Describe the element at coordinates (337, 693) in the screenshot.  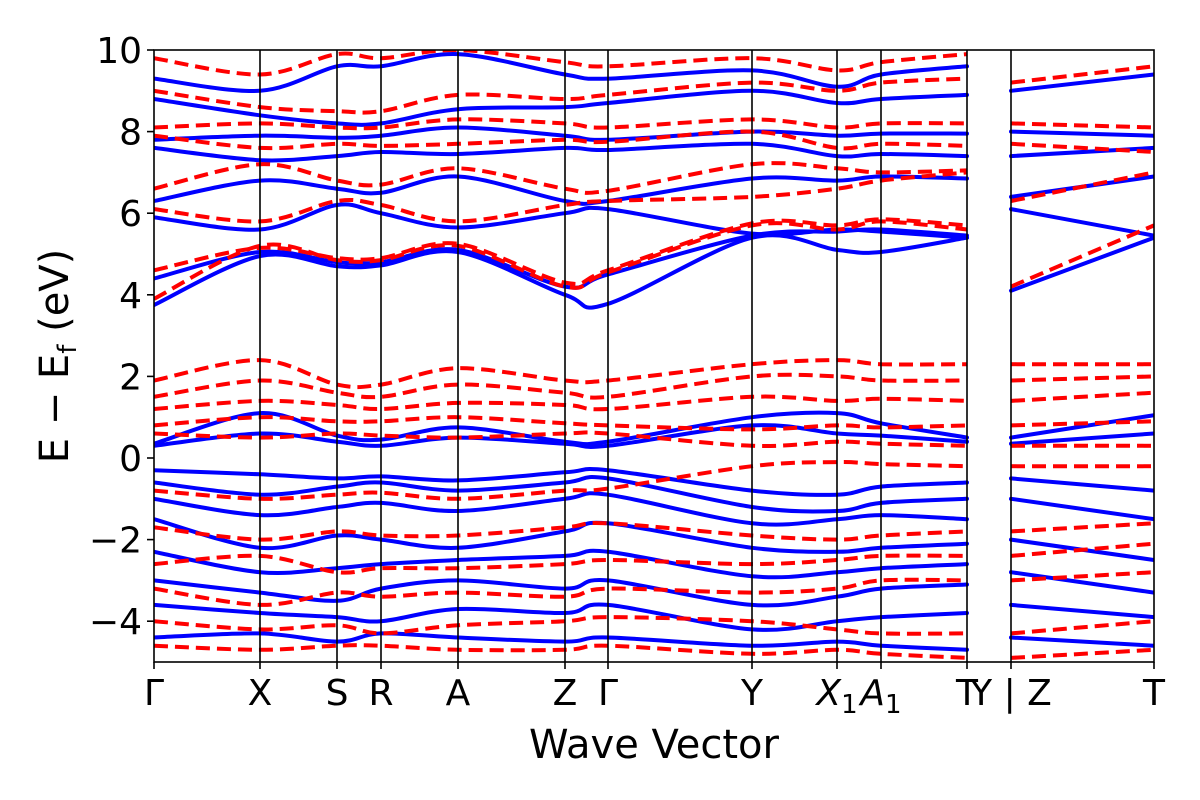
I see `x-tick-label: S` at that location.